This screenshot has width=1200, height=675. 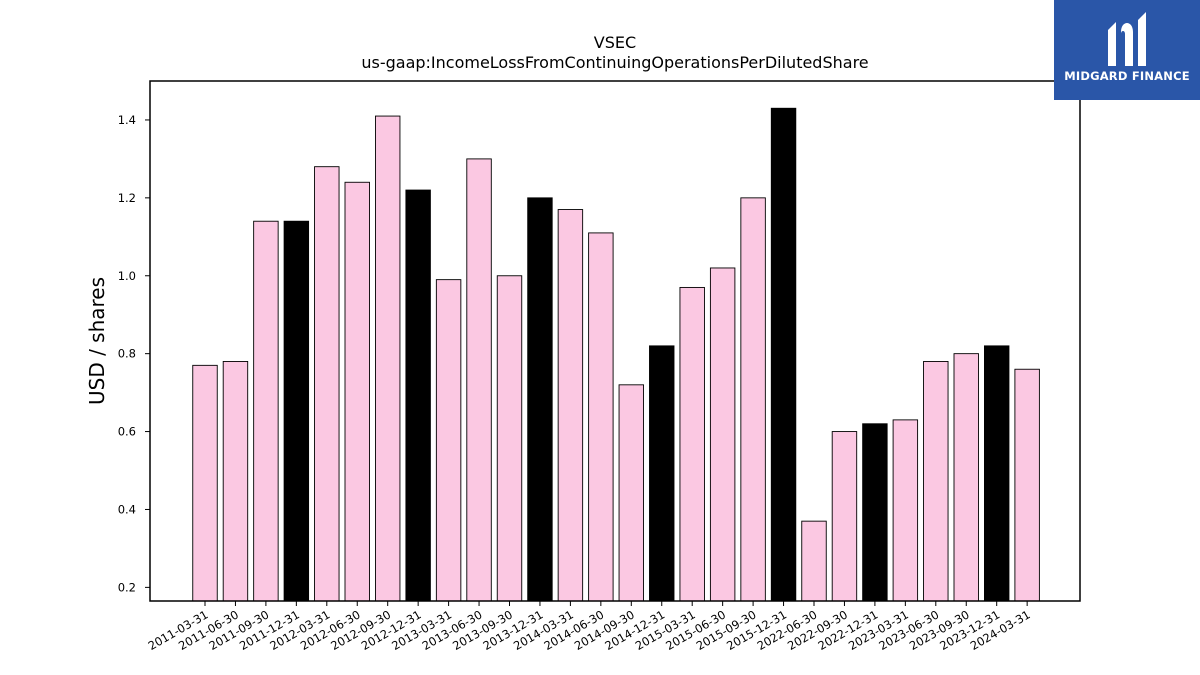 I want to click on midgard-finance-logo: MIDGARD FINANCE, so click(x=1127, y=50).